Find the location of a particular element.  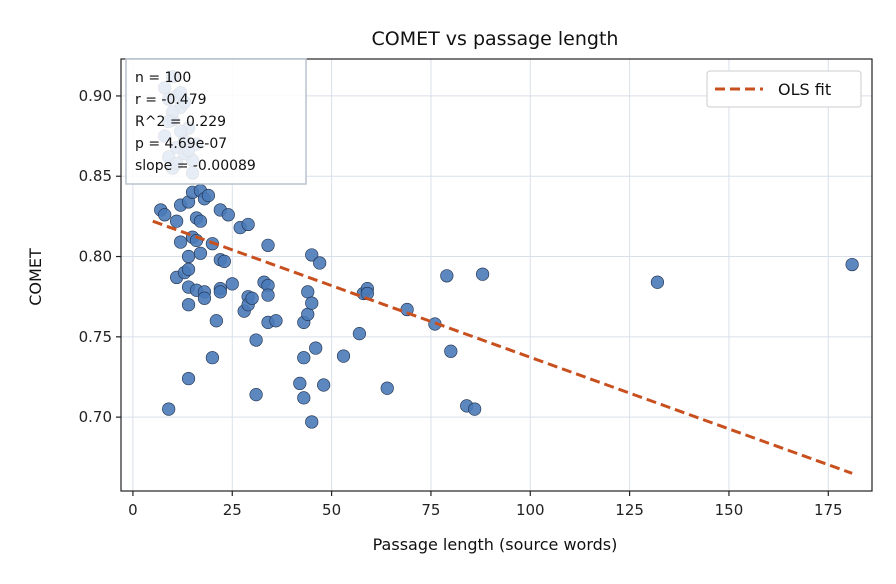

stats-box-frame is located at coordinates (216, 121).